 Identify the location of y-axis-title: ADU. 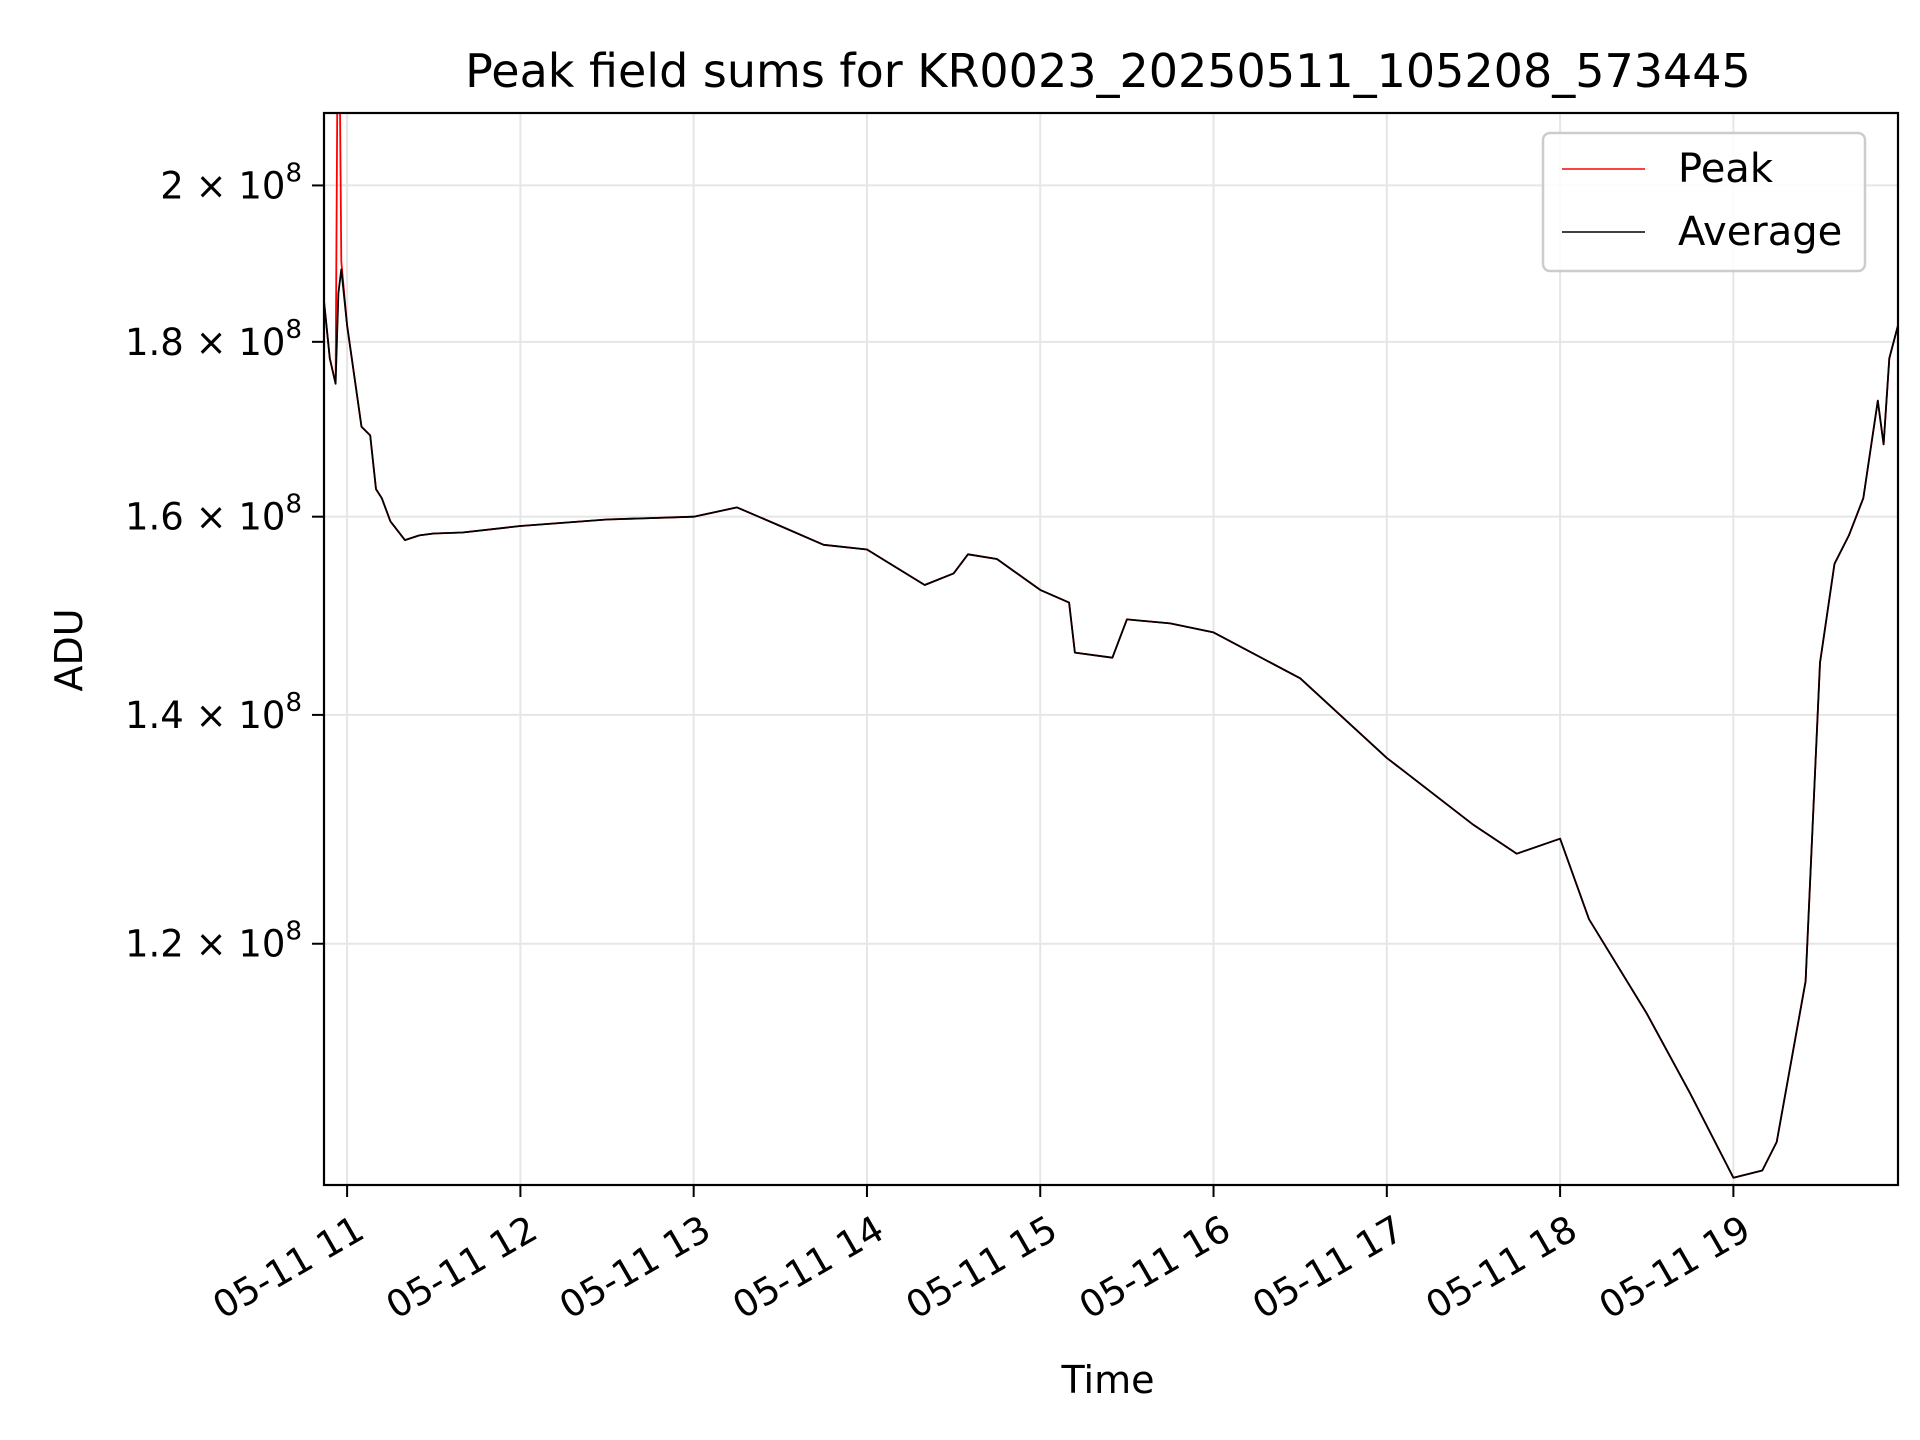
(69, 649).